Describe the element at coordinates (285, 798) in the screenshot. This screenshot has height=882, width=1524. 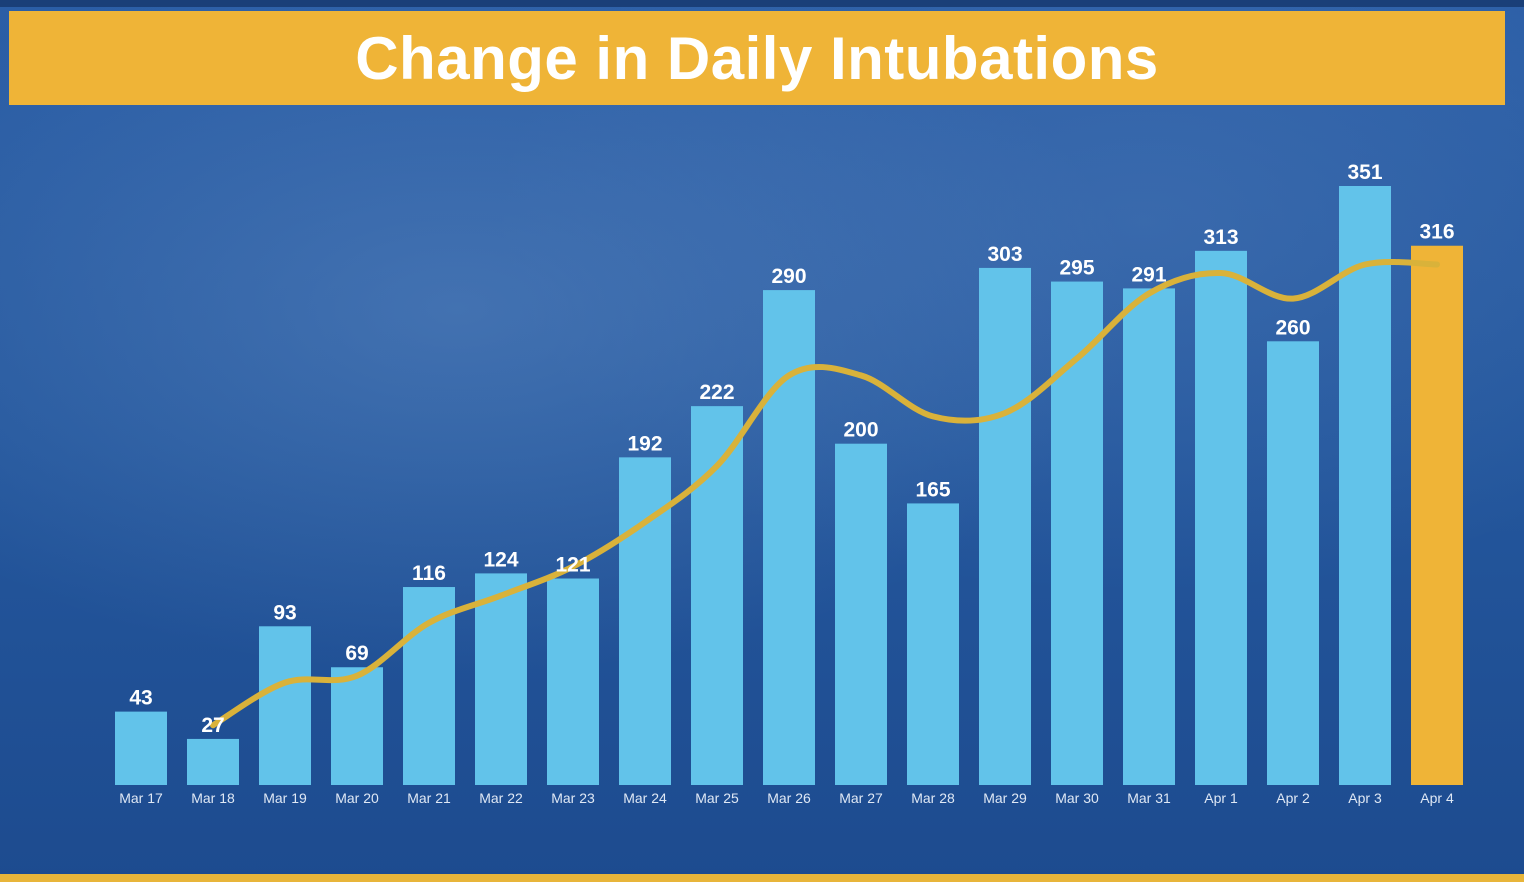
I see `x-tick-label: Mar 19` at that location.